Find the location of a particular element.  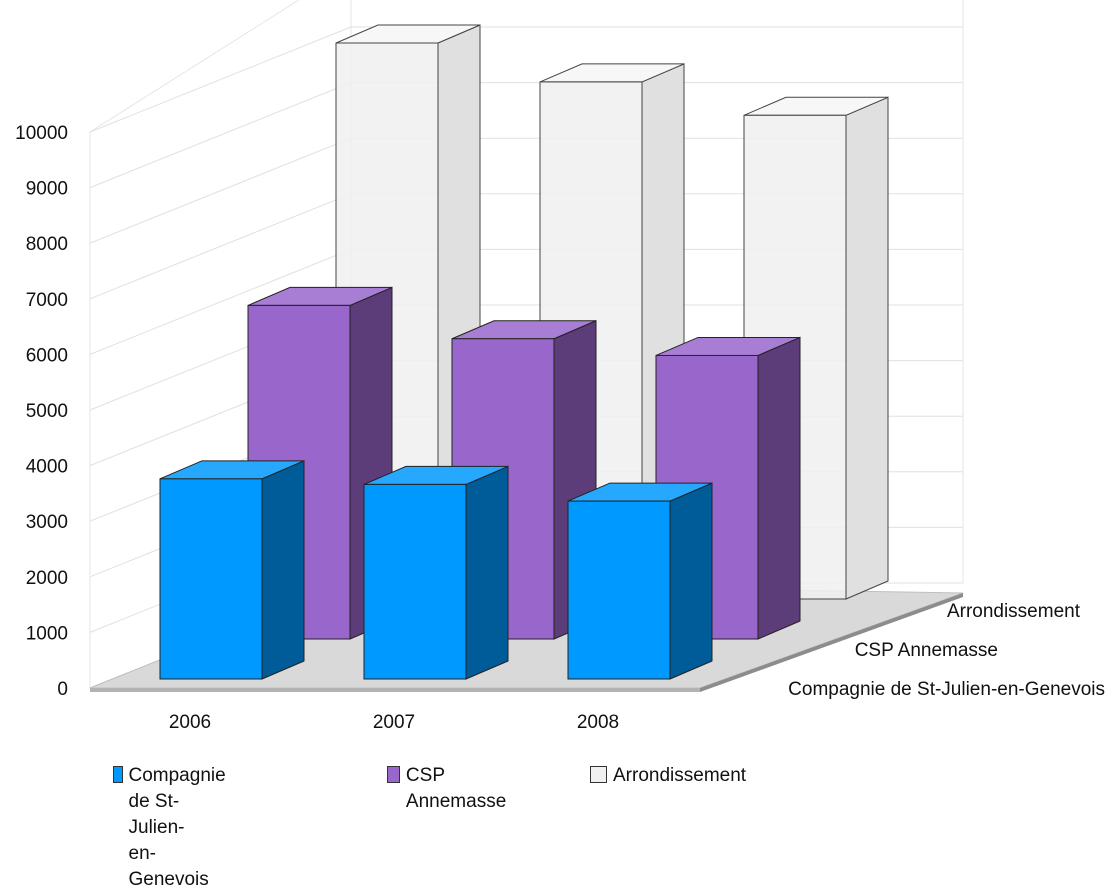

y-tick-label: 2000 is located at coordinates (47, 578).